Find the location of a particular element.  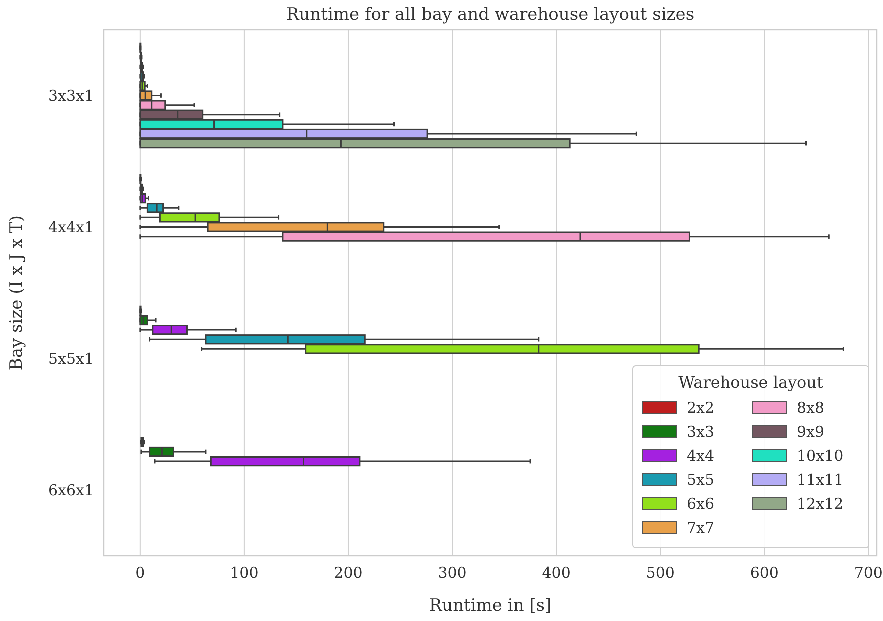

legend-label: 10x10 is located at coordinates (820, 456).